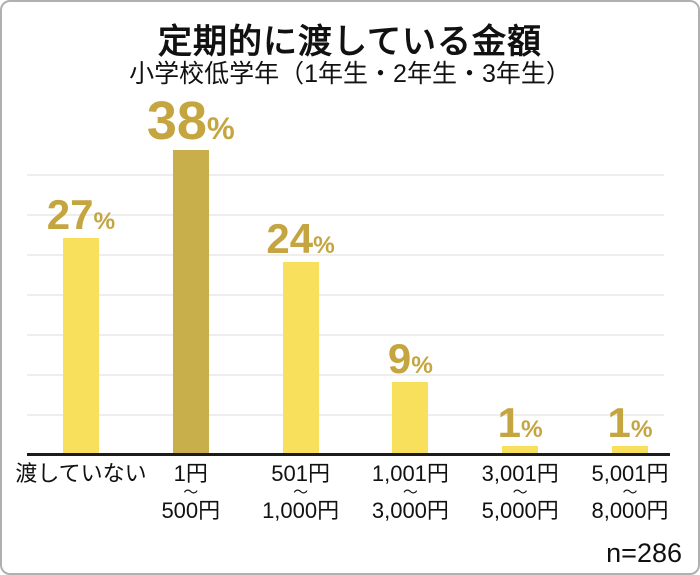  I want to click on category-label-line: 1,000円, so click(301, 511).